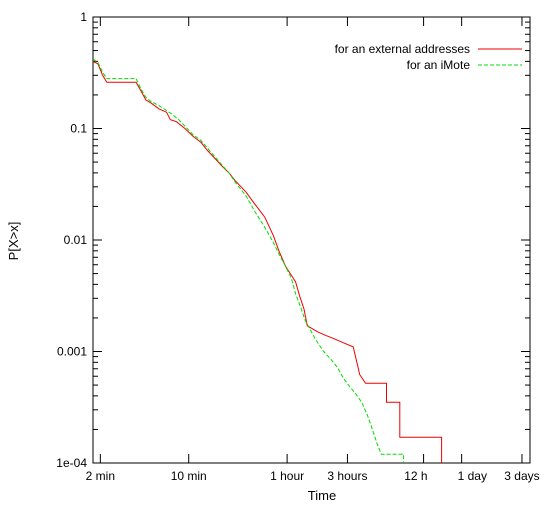 This screenshot has width=550, height=510. Describe the element at coordinates (472, 476) in the screenshot. I see `x-tick-label: 1 day` at that location.